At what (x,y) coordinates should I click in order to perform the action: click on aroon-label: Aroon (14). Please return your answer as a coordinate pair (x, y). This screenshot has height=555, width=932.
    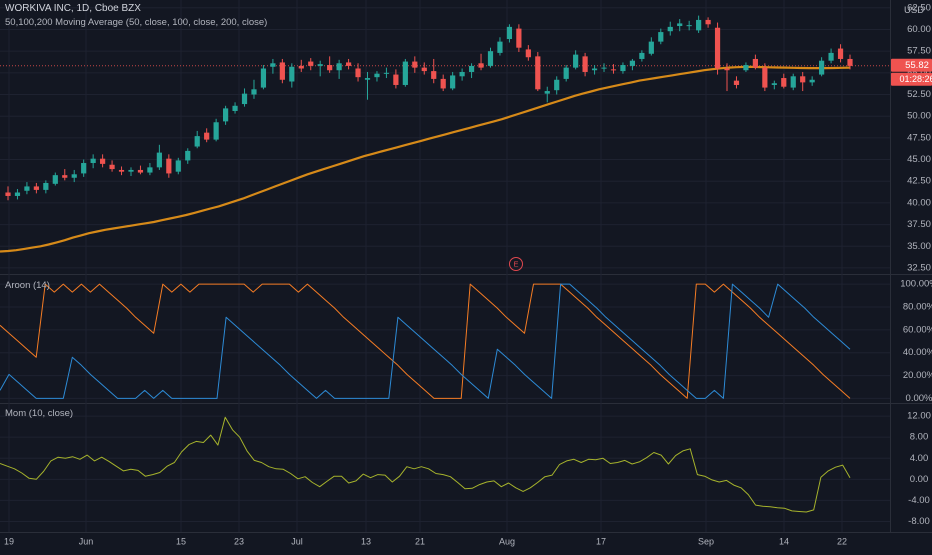
    Looking at the image, I should click on (27, 285).